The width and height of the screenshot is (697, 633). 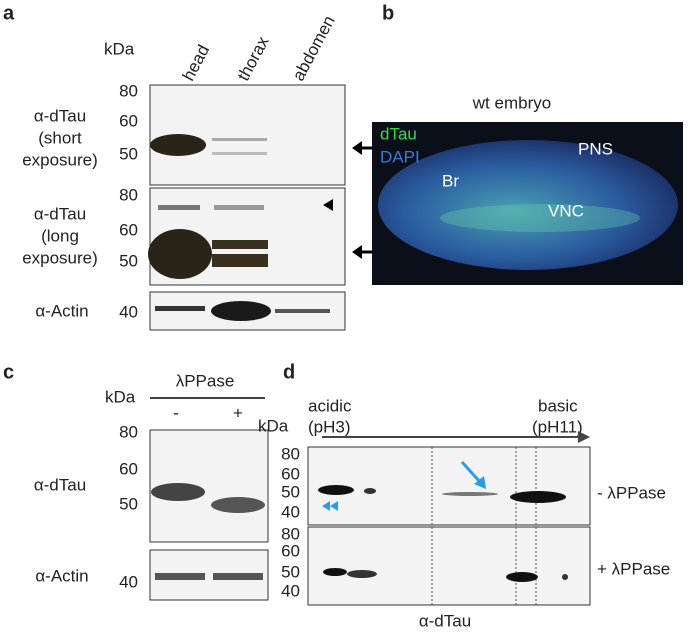 I want to click on region: Br, so click(x=450, y=180).